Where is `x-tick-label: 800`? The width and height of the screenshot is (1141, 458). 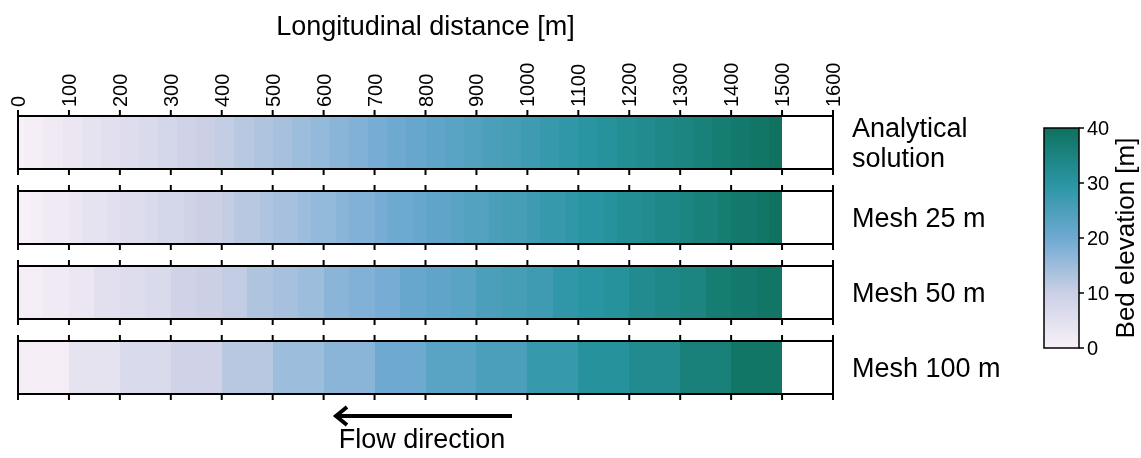 x-tick-label: 800 is located at coordinates (425, 90).